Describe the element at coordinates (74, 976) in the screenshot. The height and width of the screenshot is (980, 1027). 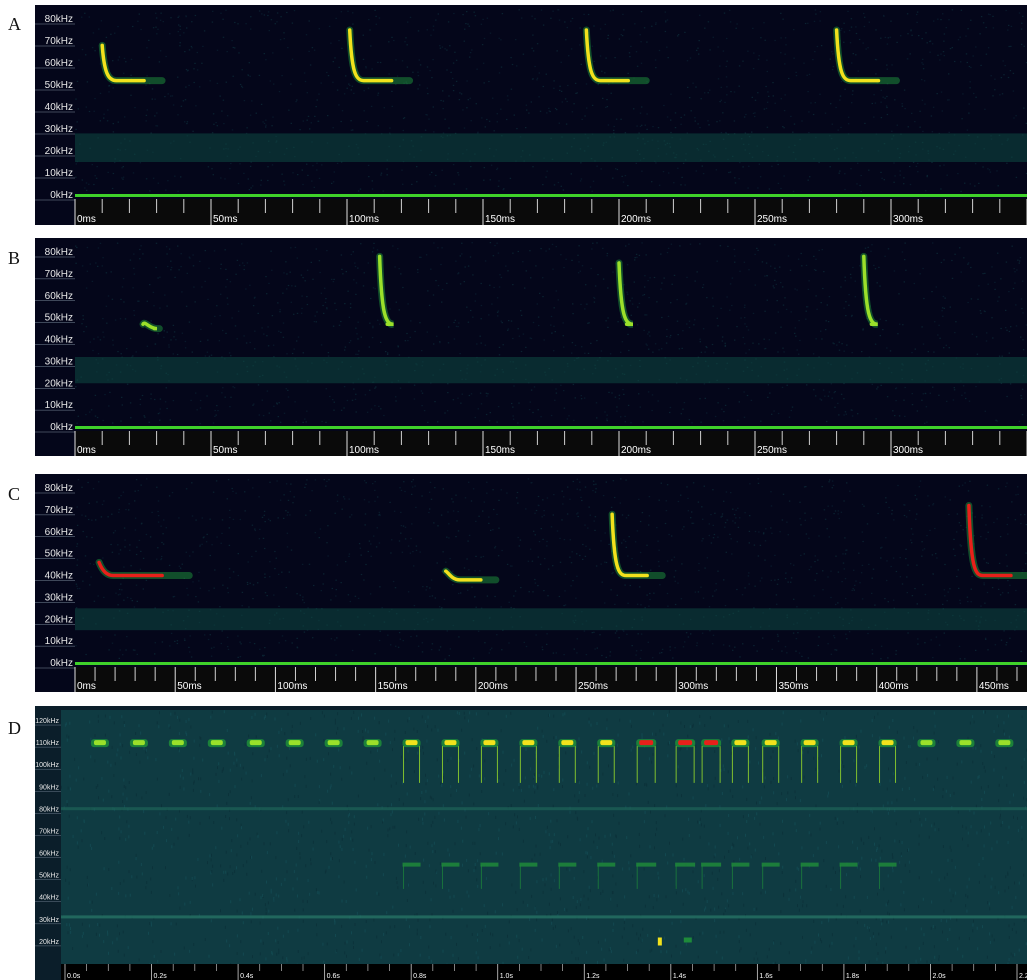
I see `x-tick-label: 0.0s` at that location.